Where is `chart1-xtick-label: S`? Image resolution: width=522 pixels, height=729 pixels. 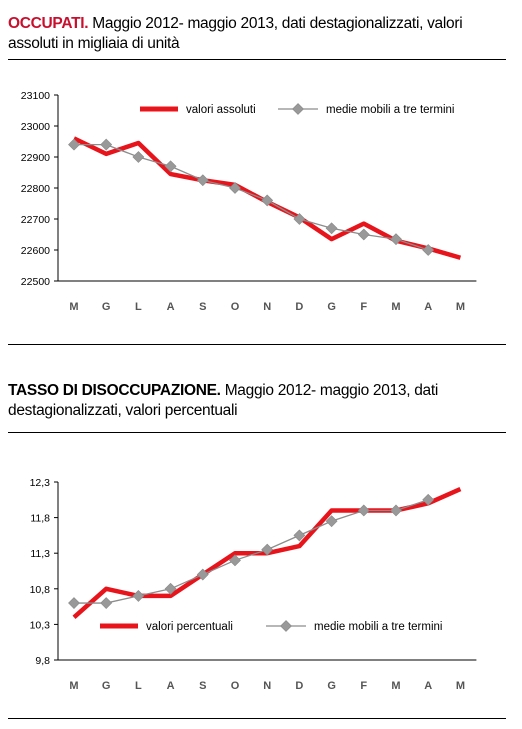 chart1-xtick-label: S is located at coordinates (202, 307).